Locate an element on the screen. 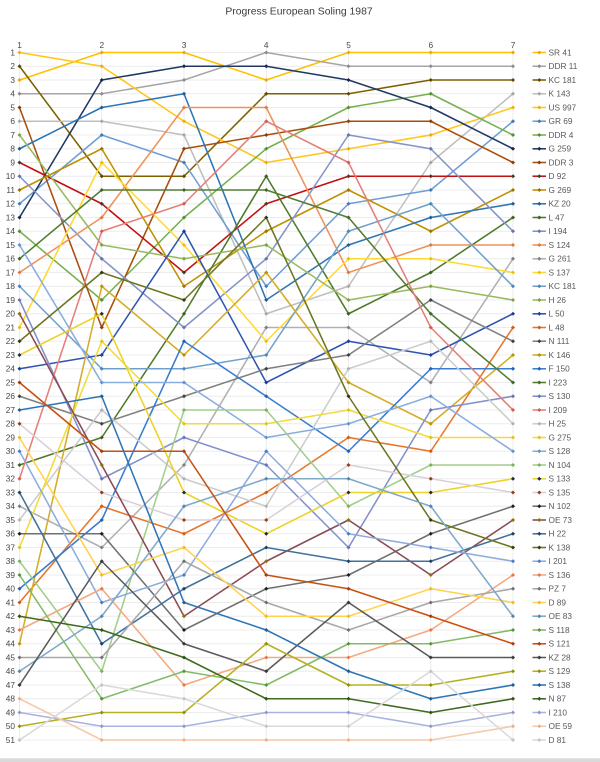  svg-text: 33 is located at coordinates (11, 492).